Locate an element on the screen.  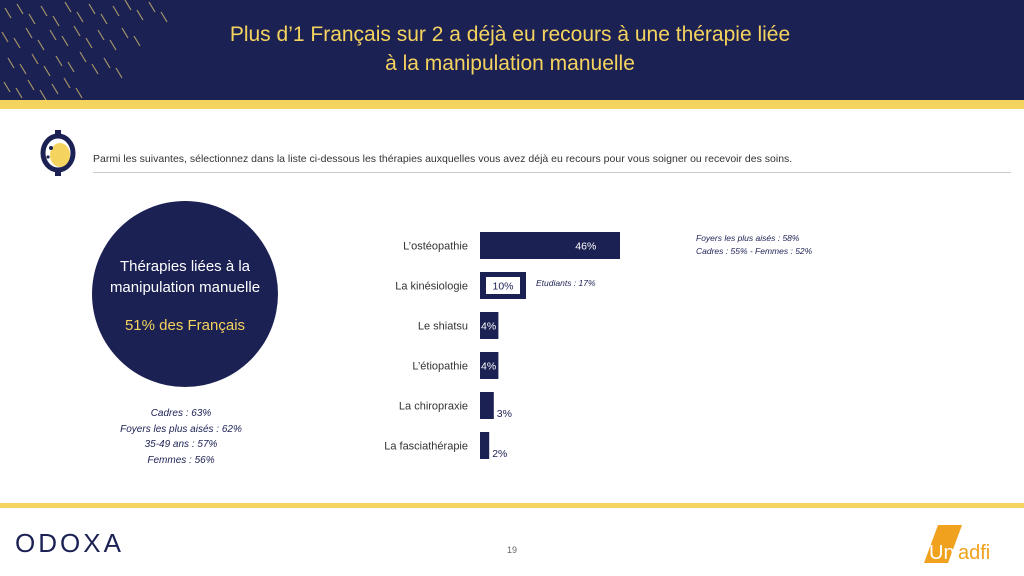
bar-value-label: 46% is located at coordinates (585, 247).